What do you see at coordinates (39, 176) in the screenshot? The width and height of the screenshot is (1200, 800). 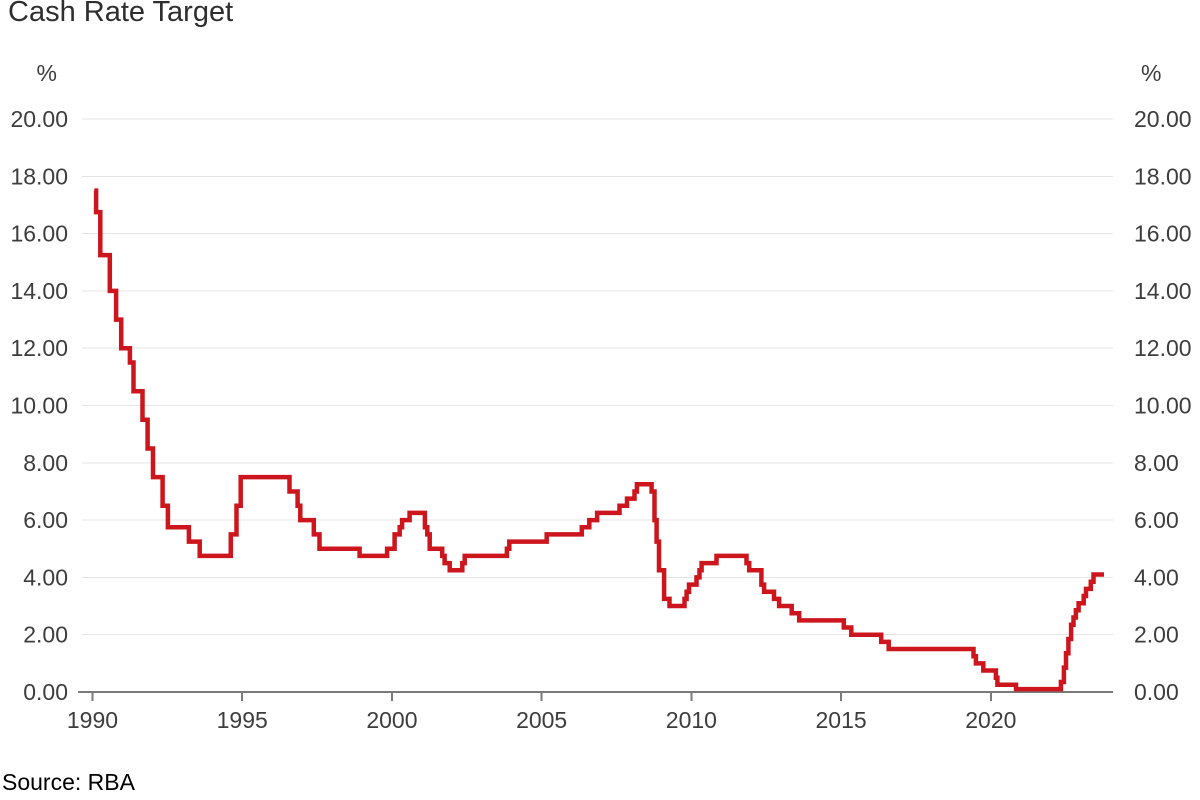 I see `y-tick-label-left: 18.00` at bounding box center [39, 176].